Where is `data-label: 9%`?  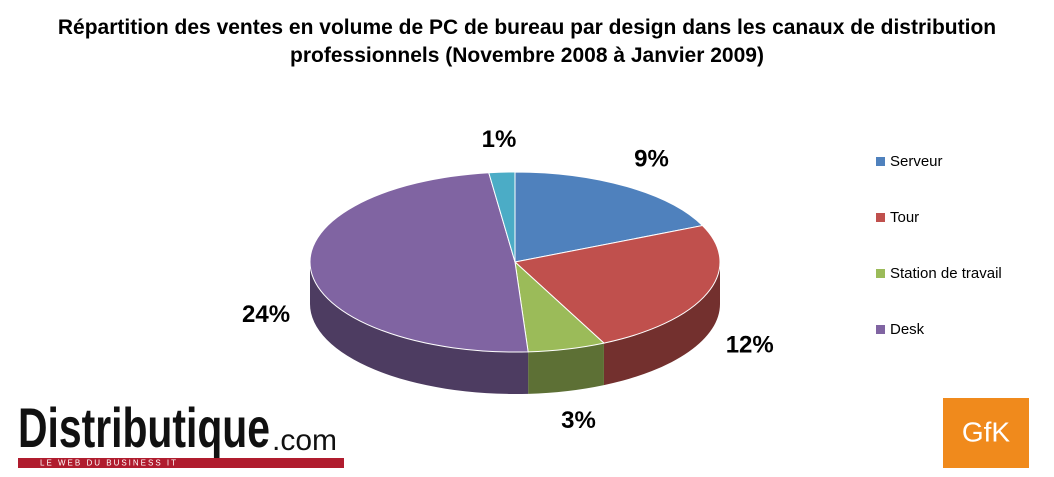 data-label: 9% is located at coordinates (651, 159).